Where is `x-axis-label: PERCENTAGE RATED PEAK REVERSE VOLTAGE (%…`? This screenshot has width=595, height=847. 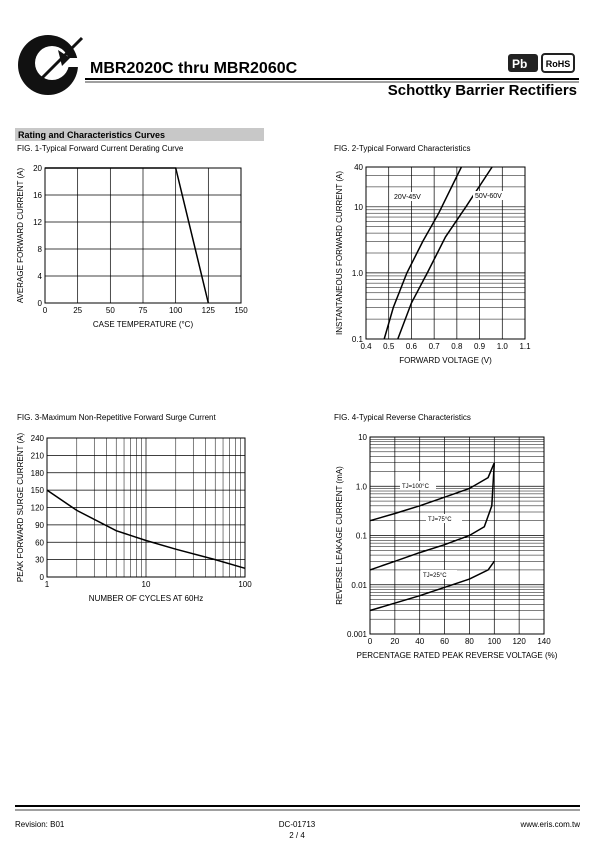
x-axis-label: PERCENTAGE RATED PEAK REVERSE VOLTAGE (%… is located at coordinates (457, 655).